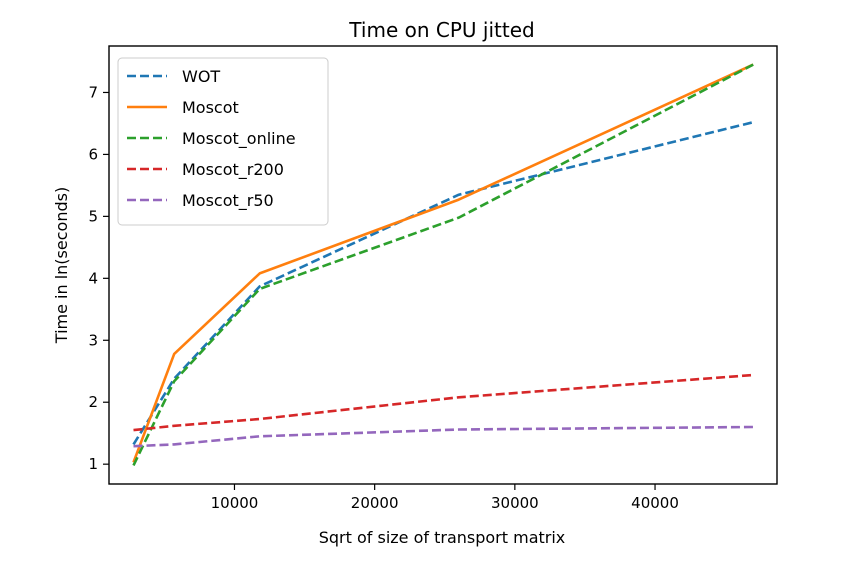 The height and width of the screenshot is (568, 850). What do you see at coordinates (441, 30) in the screenshot?
I see `chart-title: Time on CPU jitted` at bounding box center [441, 30].